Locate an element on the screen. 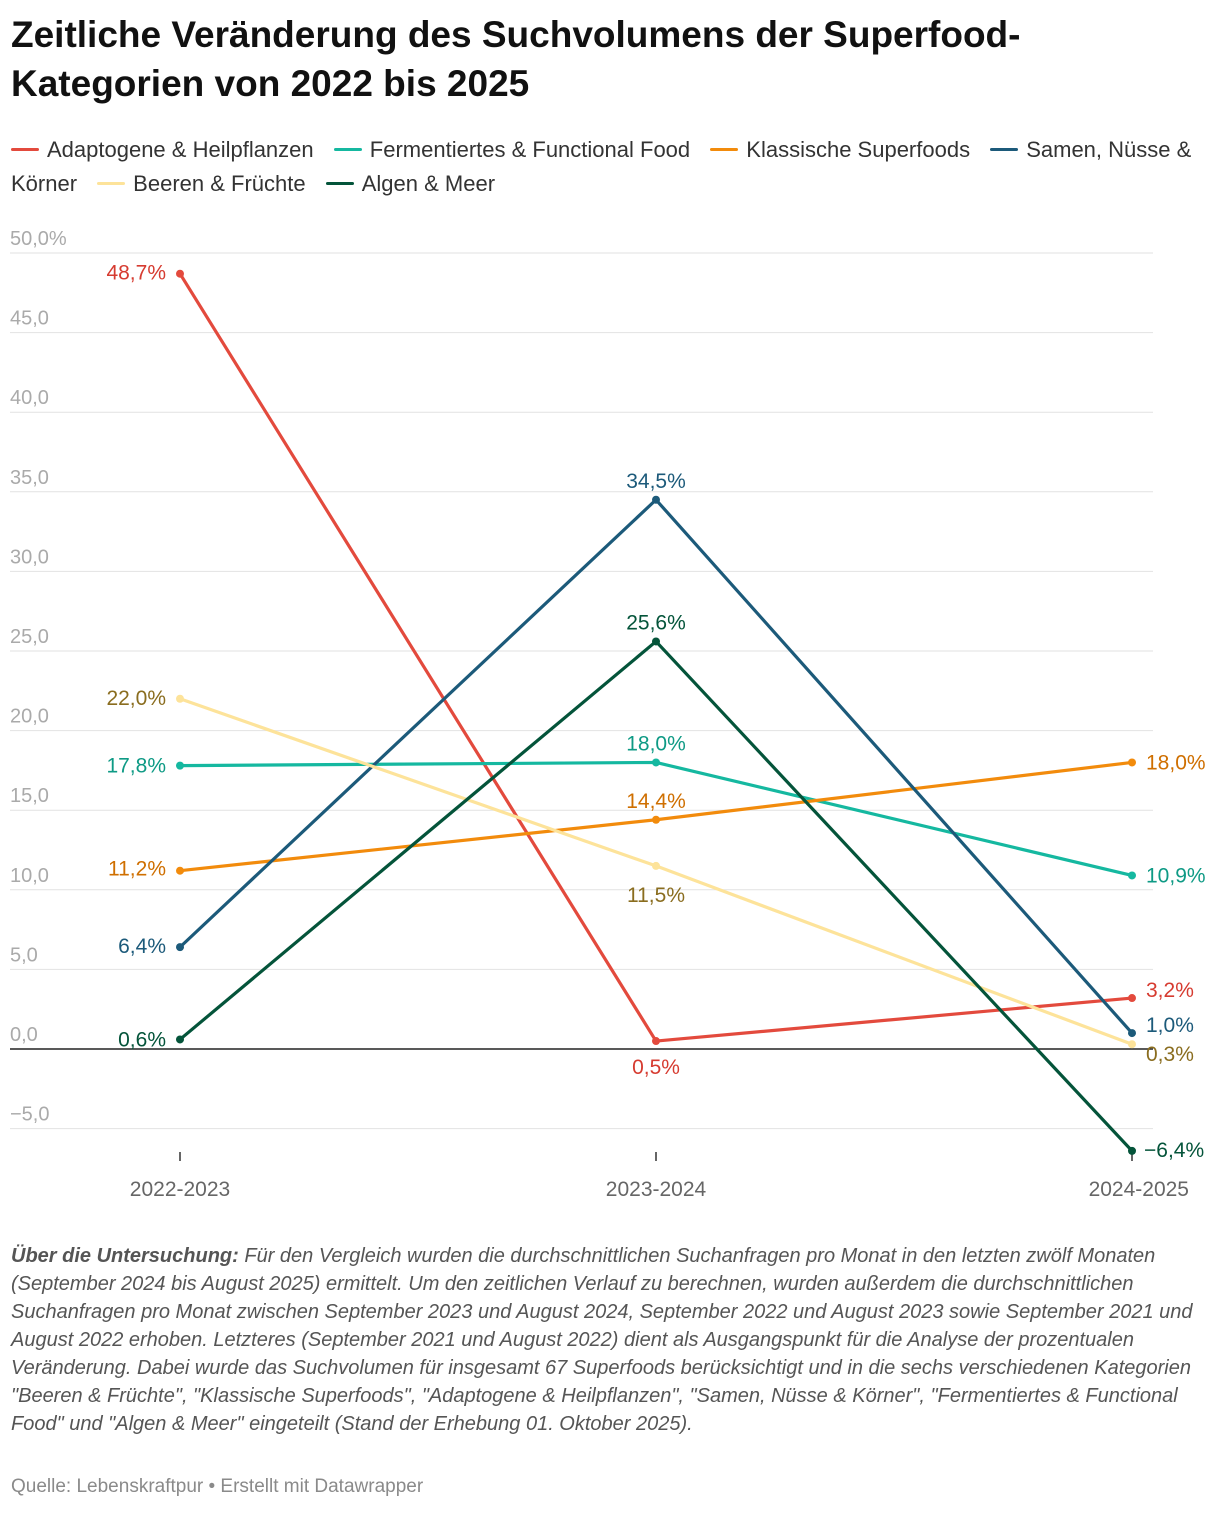 The image size is (1220, 1514). legend-item-algen: Algen & Meer is located at coordinates (410, 183).